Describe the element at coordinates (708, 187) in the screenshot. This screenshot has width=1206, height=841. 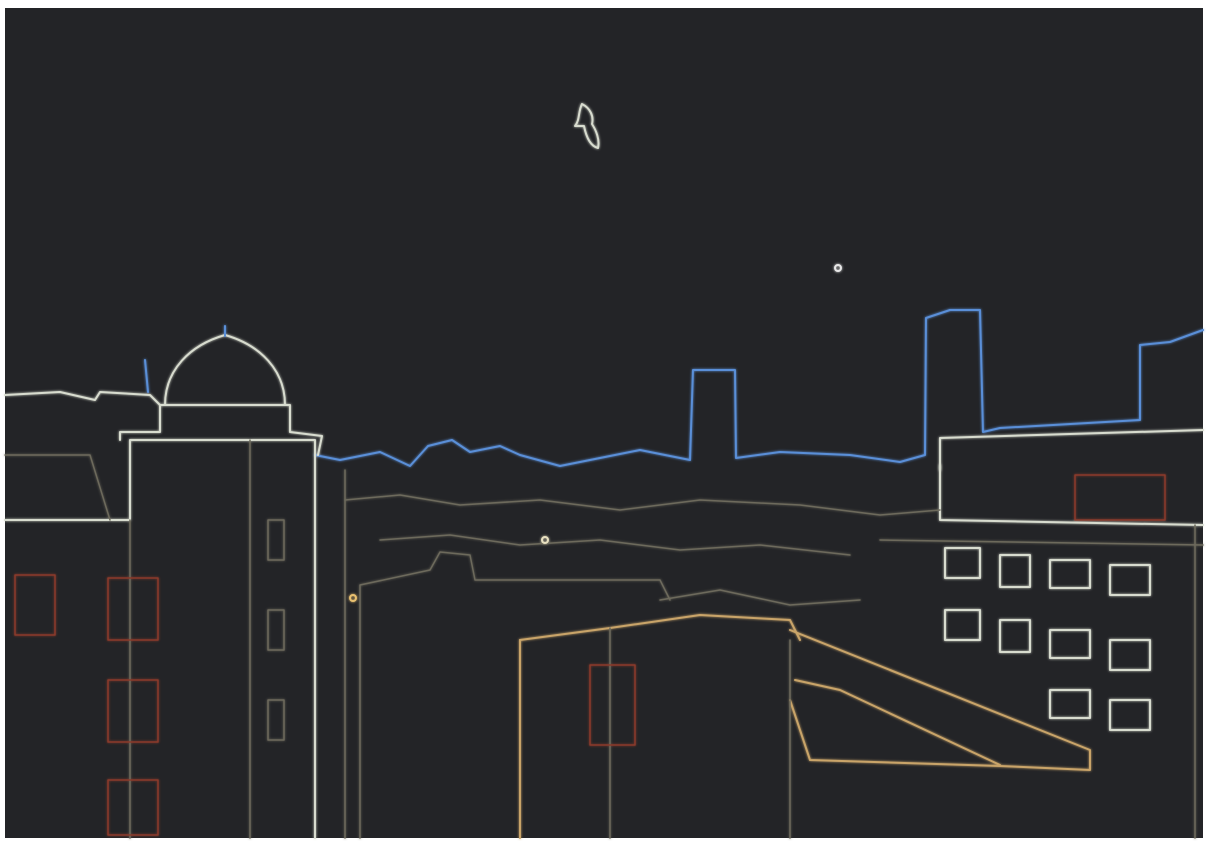
I see `bird` at that location.